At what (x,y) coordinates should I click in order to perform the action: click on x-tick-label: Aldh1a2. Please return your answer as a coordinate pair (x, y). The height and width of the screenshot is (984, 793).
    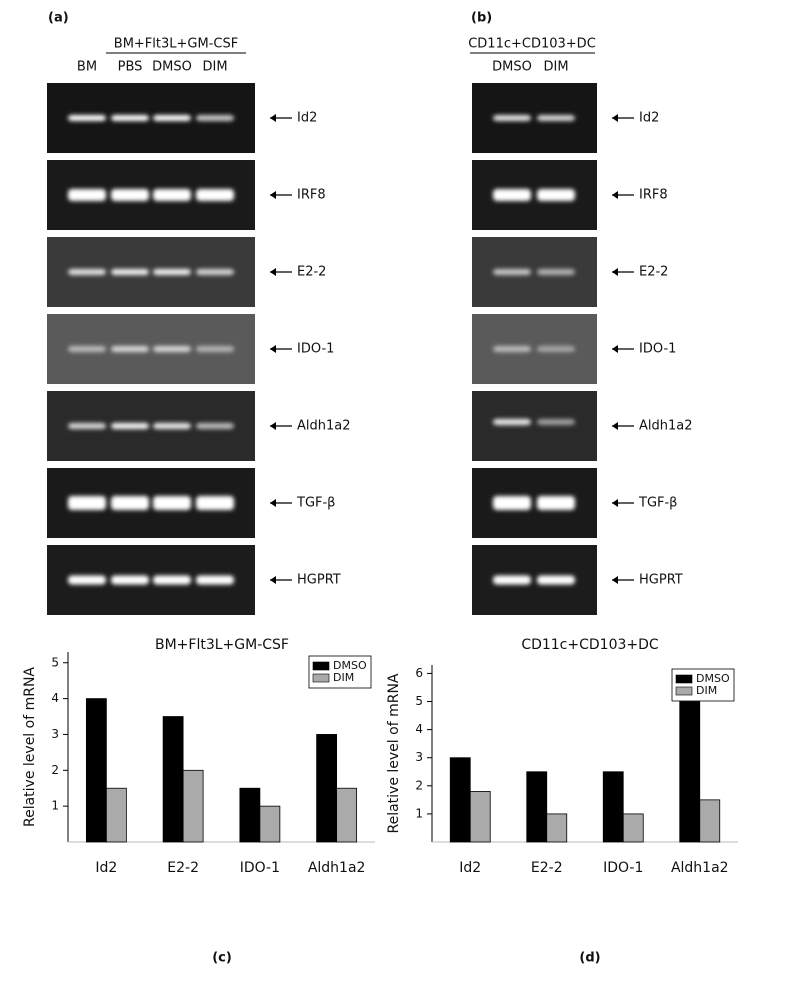
    Looking at the image, I should click on (700, 868).